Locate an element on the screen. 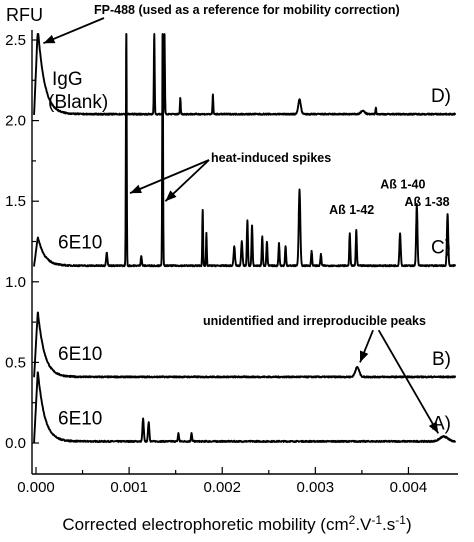 Image resolution: width=474 pixels, height=542 pixels. y-tick-label: 2.5 is located at coordinates (15, 40).